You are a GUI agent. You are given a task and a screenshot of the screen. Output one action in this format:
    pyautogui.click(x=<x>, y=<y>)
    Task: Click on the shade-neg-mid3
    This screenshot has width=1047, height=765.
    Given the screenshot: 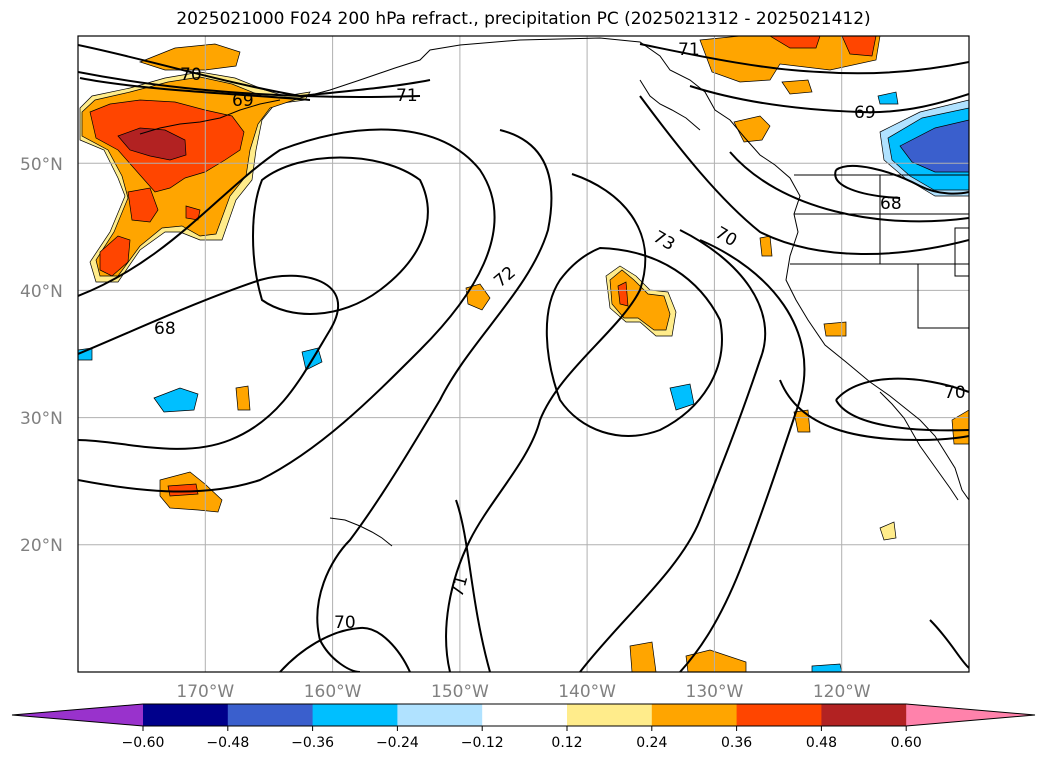 What is the action you would take?
    pyautogui.click(x=682, y=397)
    